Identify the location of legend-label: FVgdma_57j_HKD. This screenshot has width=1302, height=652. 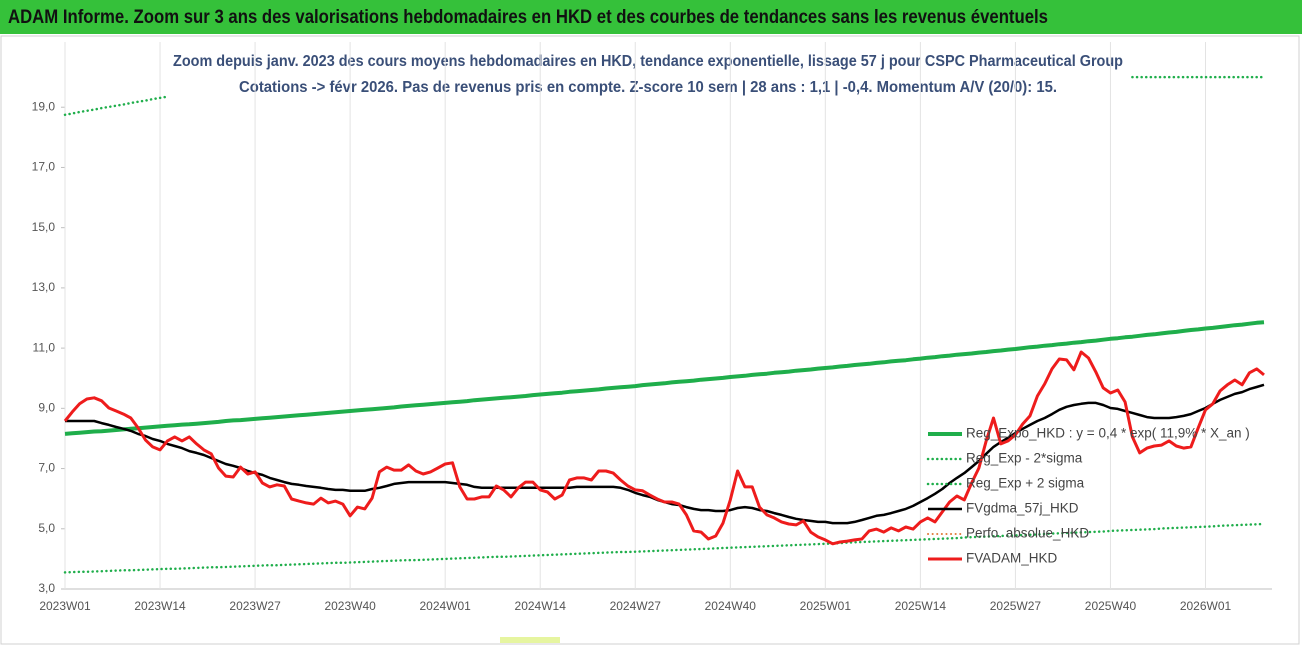
(1022, 508).